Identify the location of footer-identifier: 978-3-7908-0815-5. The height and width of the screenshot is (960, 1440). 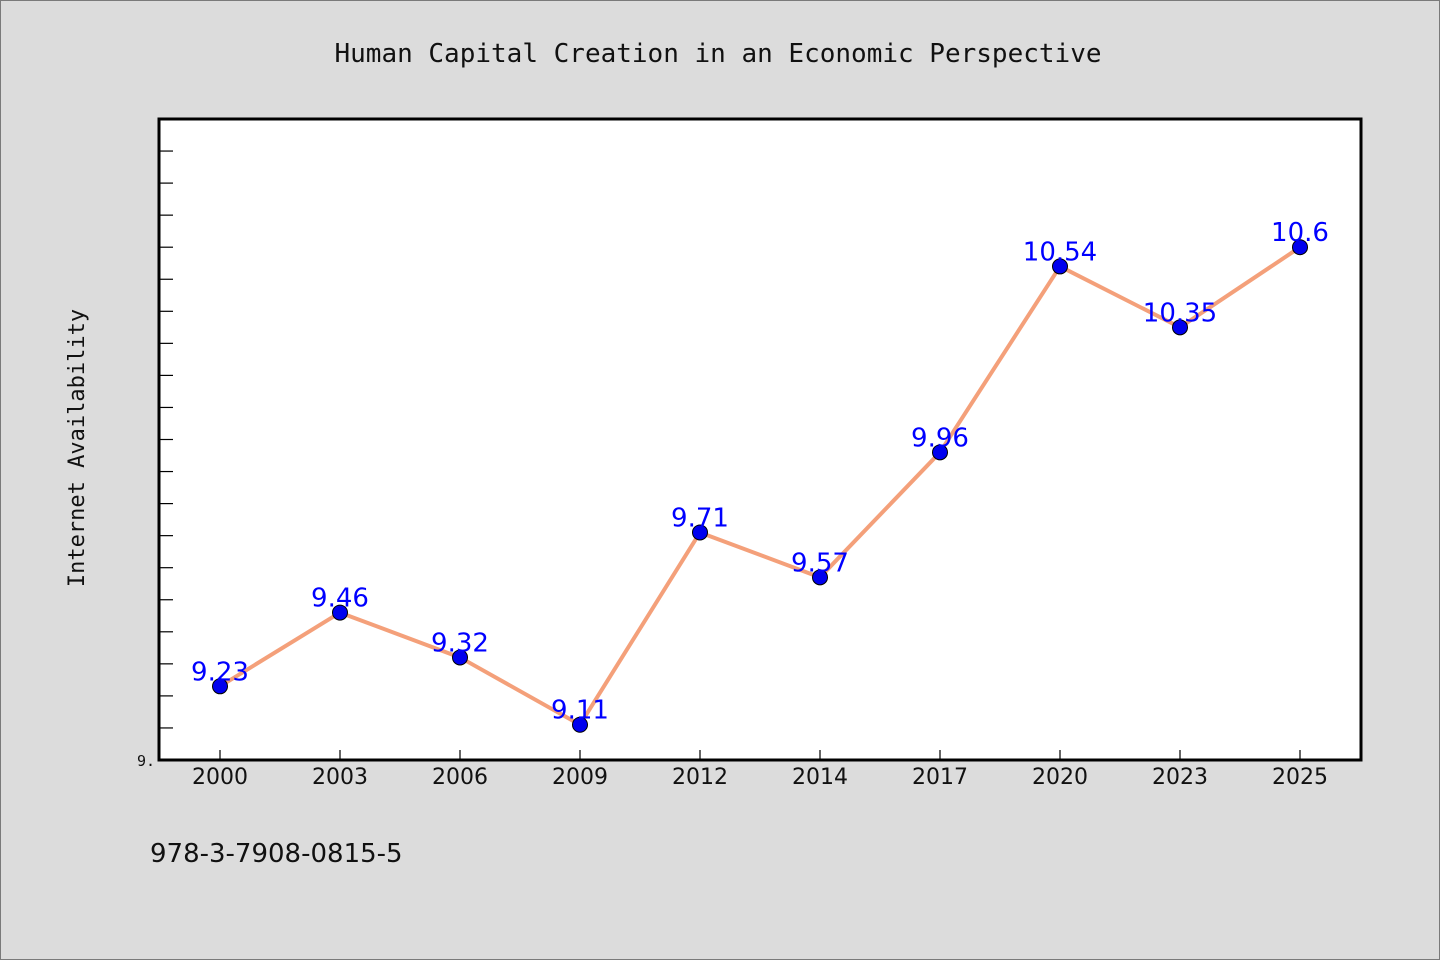
(276, 854).